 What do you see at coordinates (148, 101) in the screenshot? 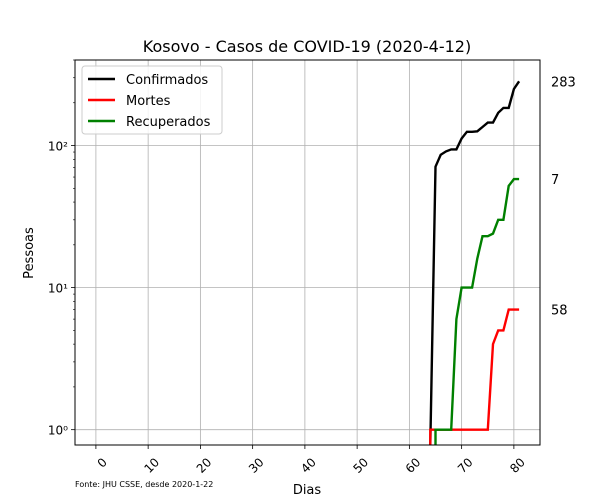
I see `legend-label: Mortes` at bounding box center [148, 101].